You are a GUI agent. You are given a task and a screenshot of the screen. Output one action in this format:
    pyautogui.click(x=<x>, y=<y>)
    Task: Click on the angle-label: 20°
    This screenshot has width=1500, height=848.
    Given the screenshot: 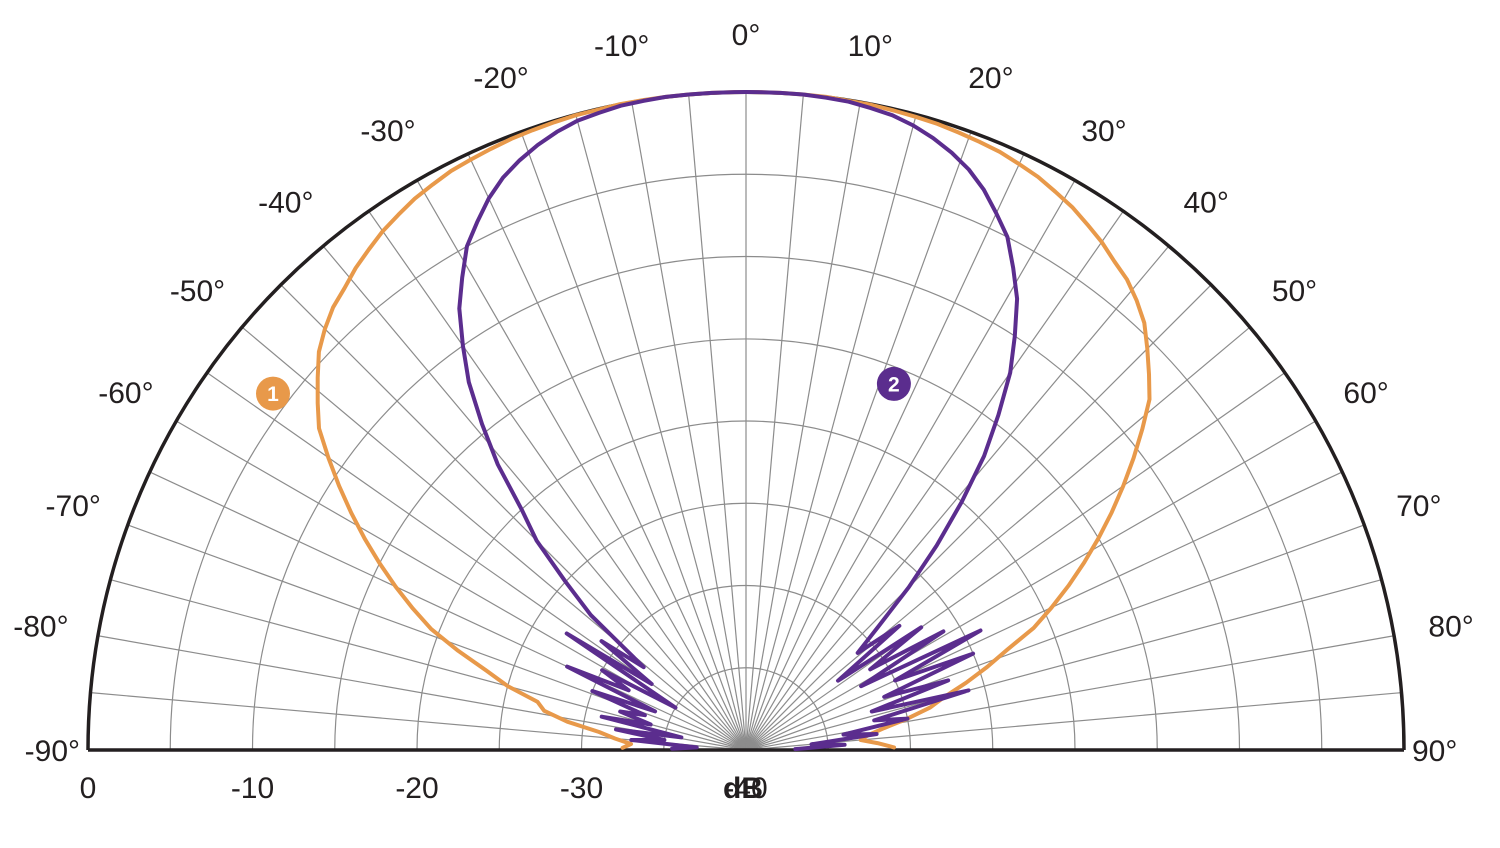 What is the action you would take?
    pyautogui.click(x=990, y=78)
    